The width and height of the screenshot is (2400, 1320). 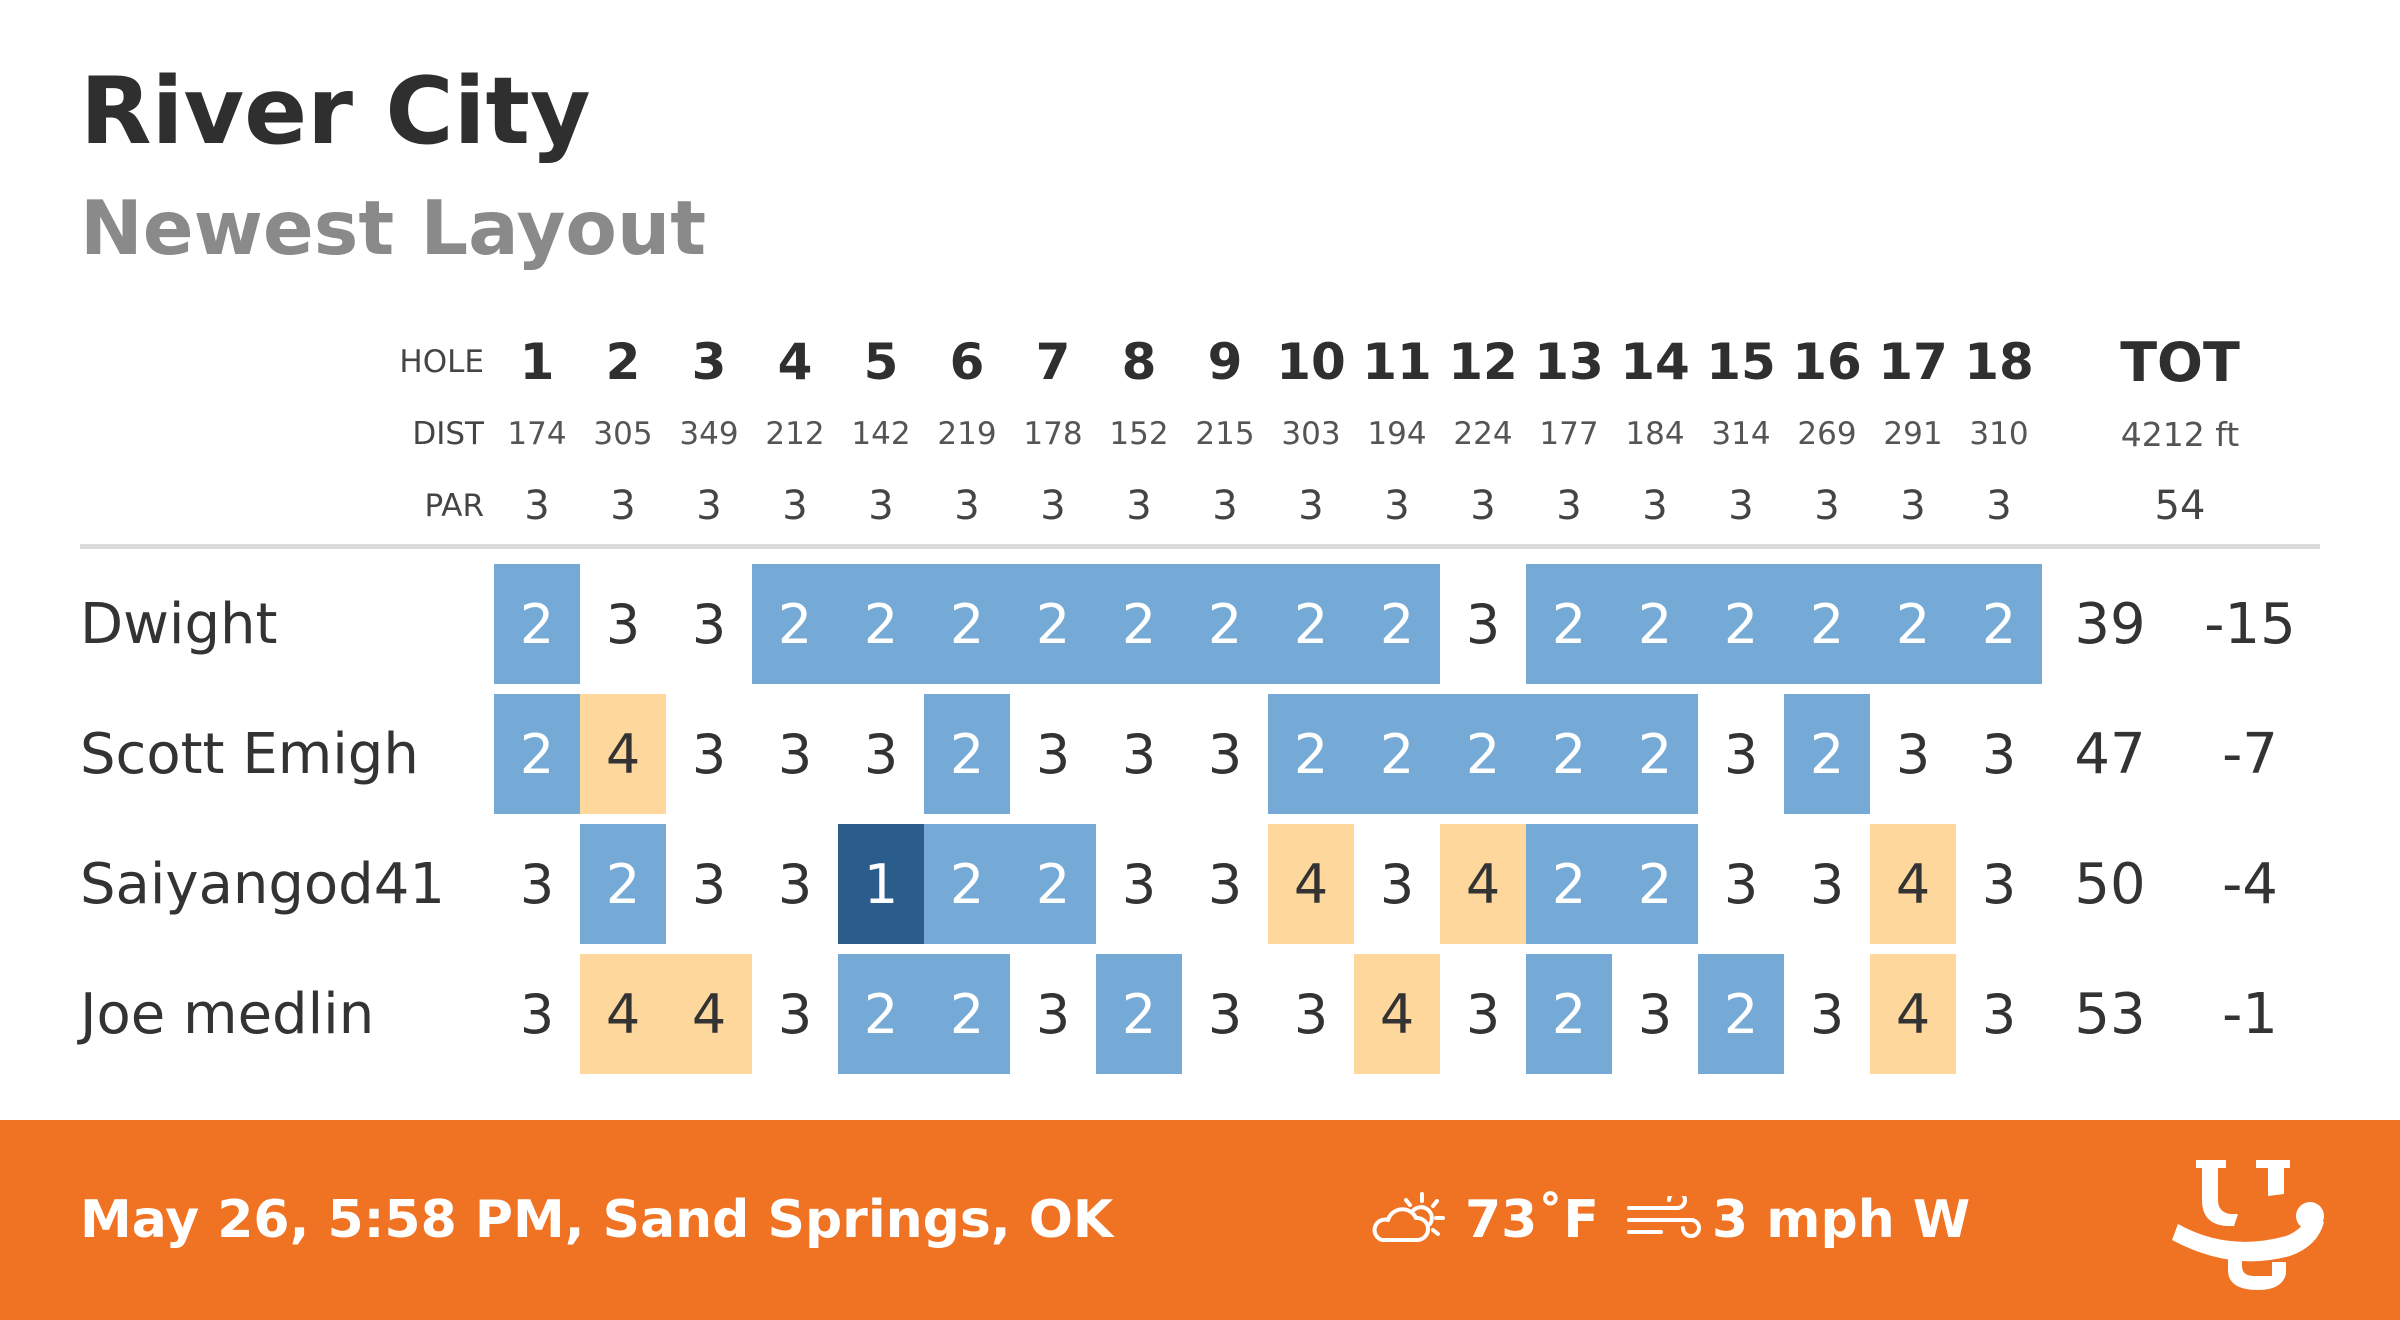 What do you see at coordinates (2110, 1014) in the screenshot?
I see `player-total: 53` at bounding box center [2110, 1014].